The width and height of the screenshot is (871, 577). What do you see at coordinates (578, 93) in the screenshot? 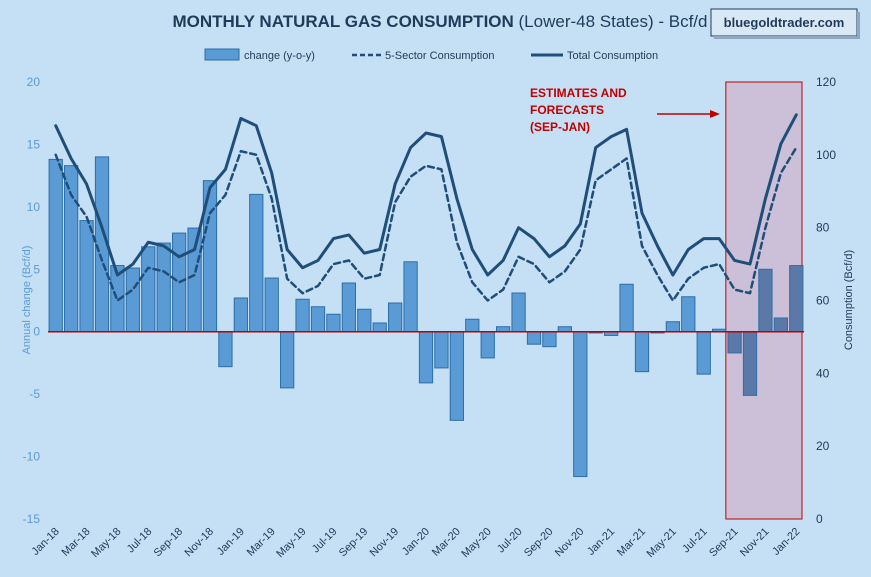
I see `annotation-line-1: ESTIMATES AND` at bounding box center [578, 93].